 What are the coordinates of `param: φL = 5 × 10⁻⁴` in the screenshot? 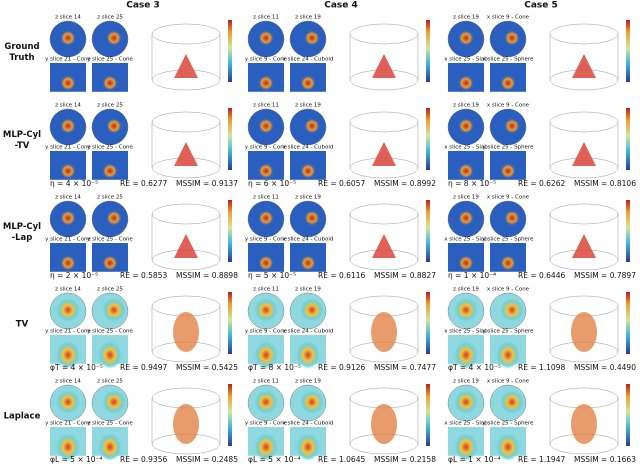 It's located at (274, 459).